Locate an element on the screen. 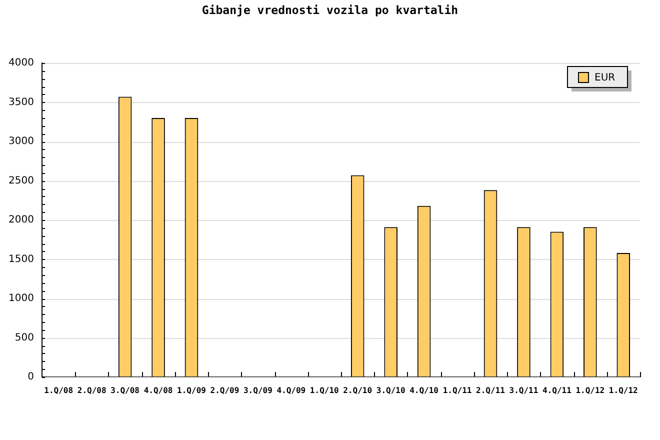  y-tick-label: 3500 is located at coordinates (21, 102).